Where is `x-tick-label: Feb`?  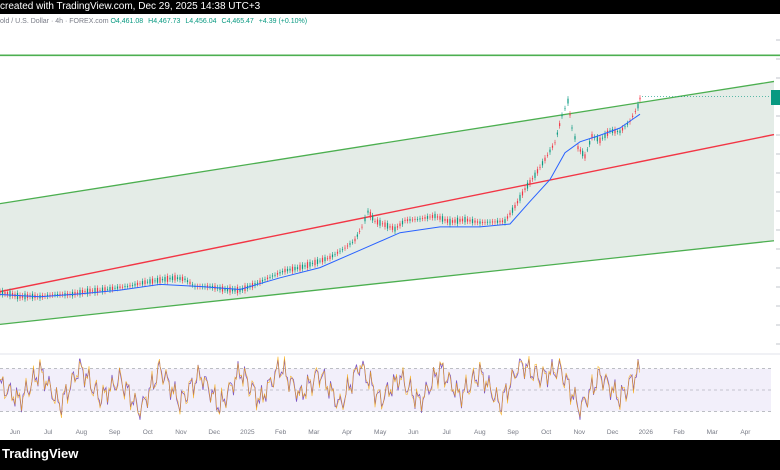
x-tick-label: Feb is located at coordinates (281, 432).